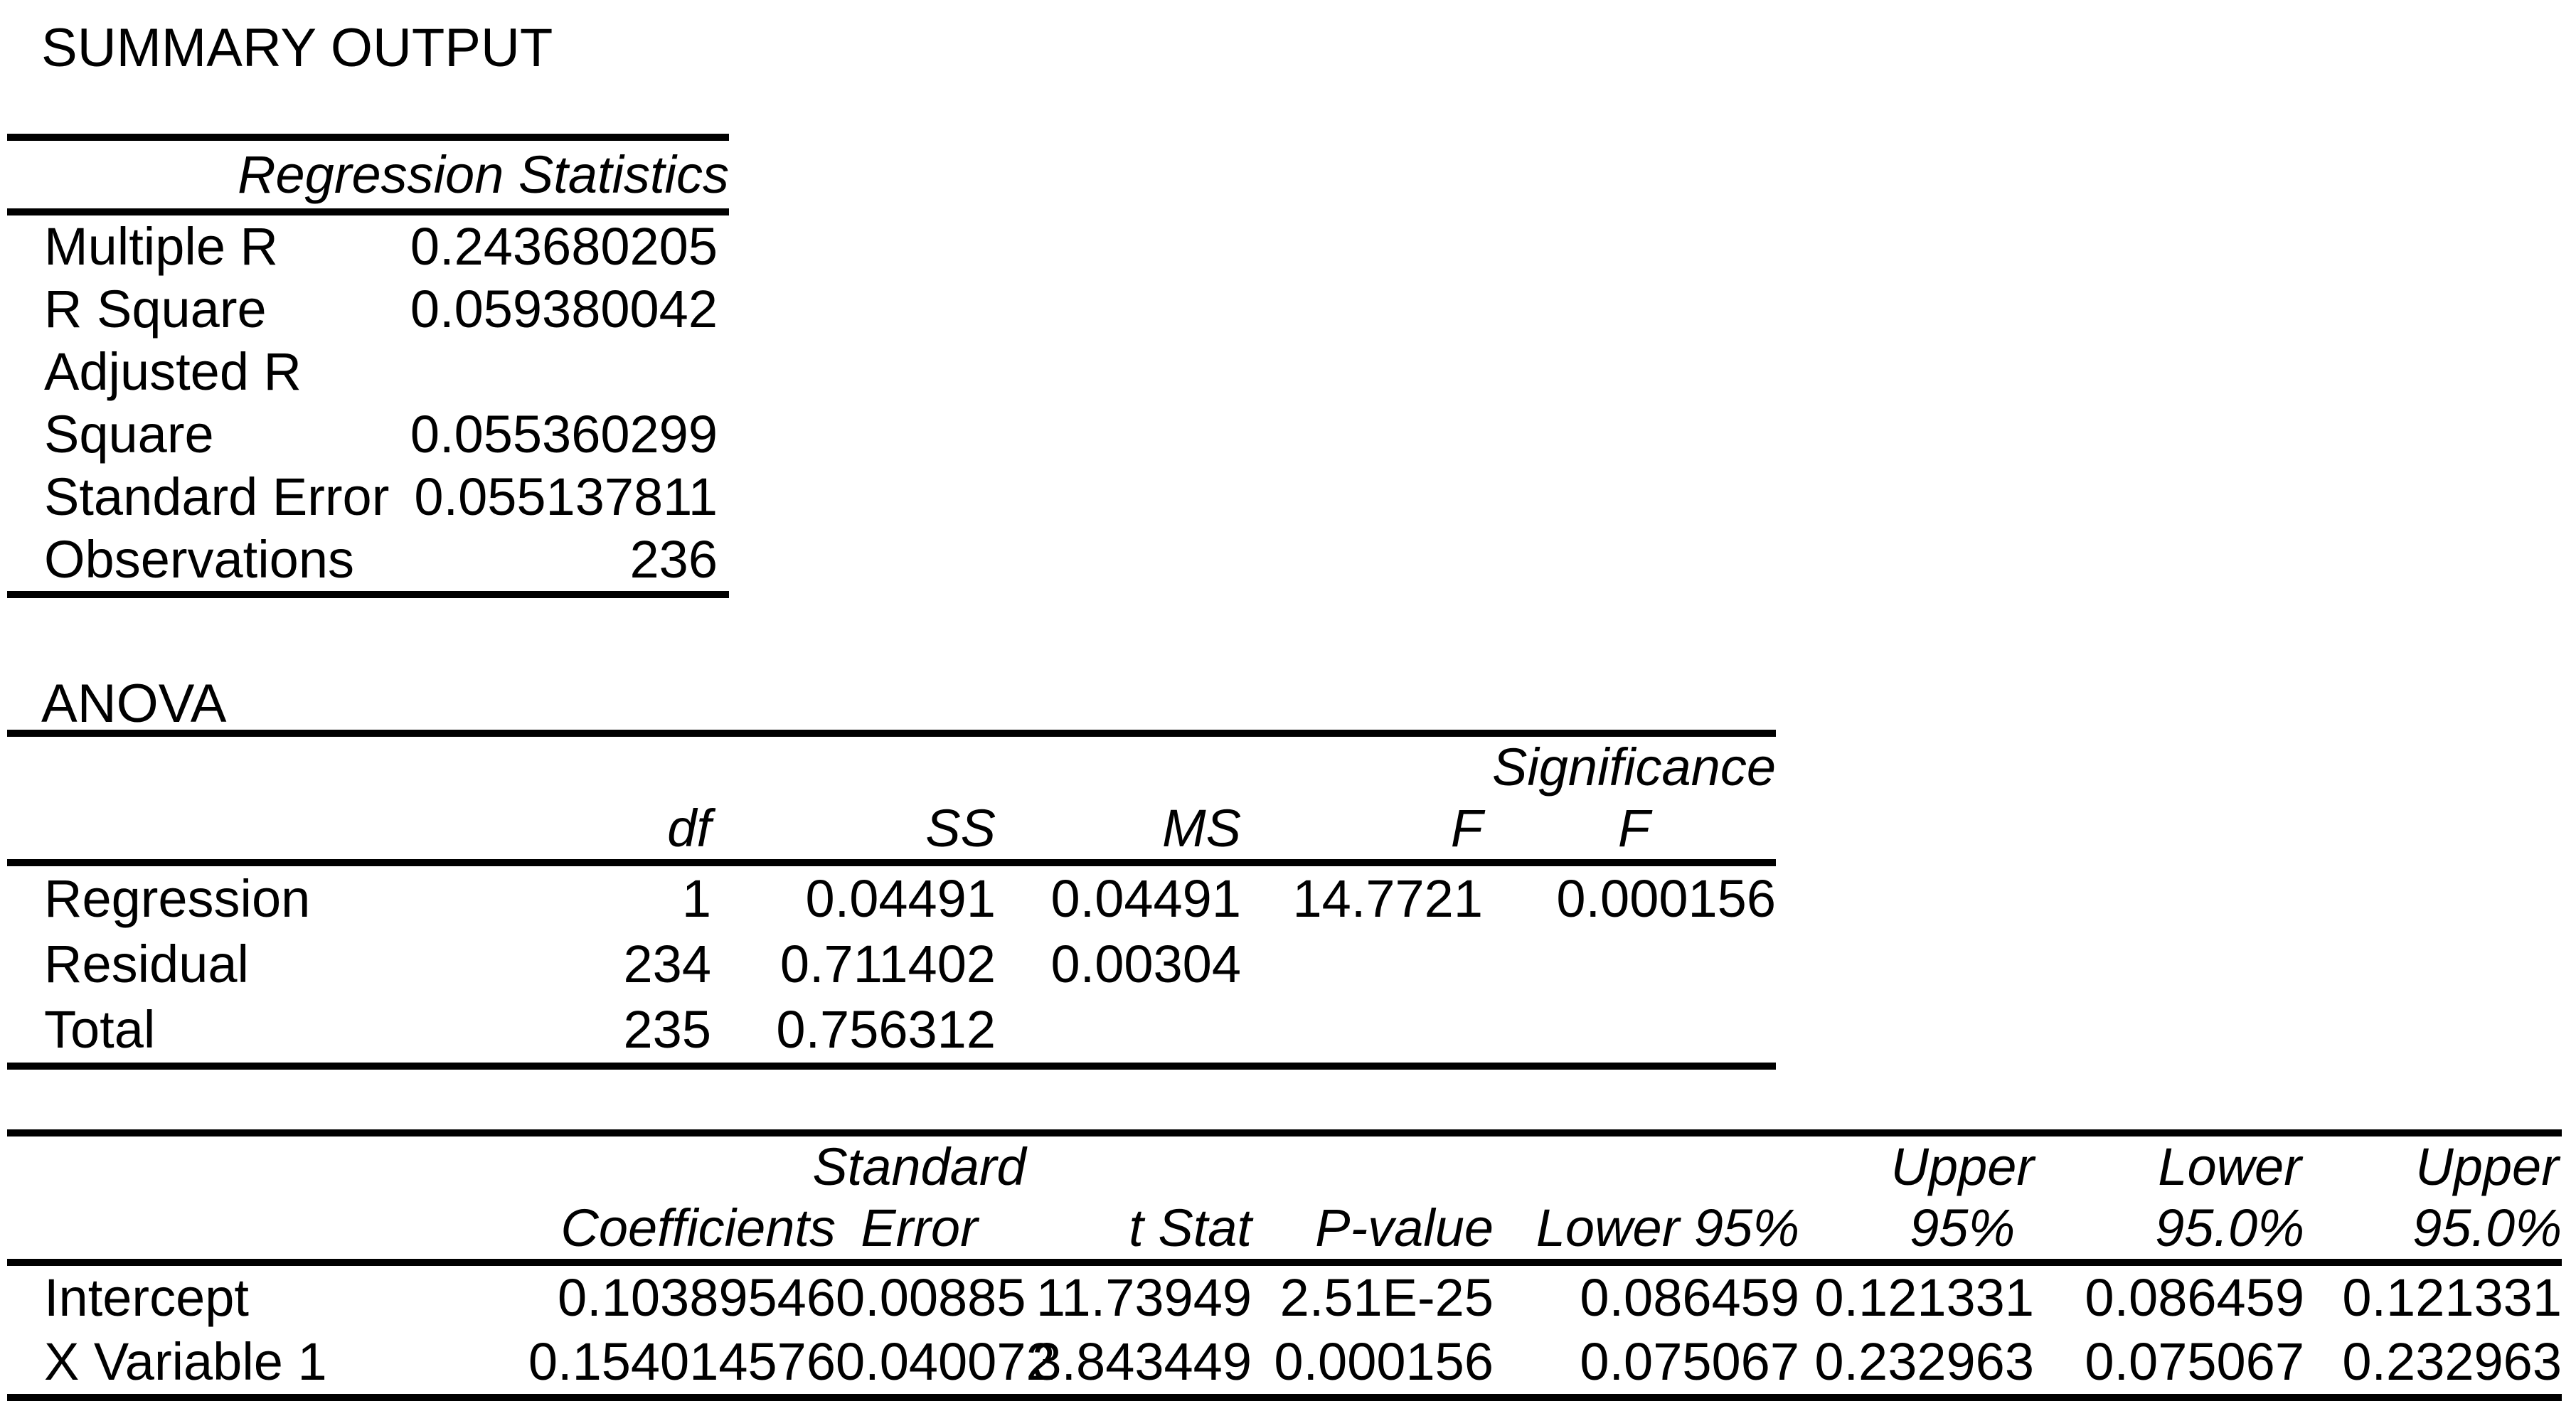  I want to click on table-row: Standard Error 0.055137811, so click(368, 497).